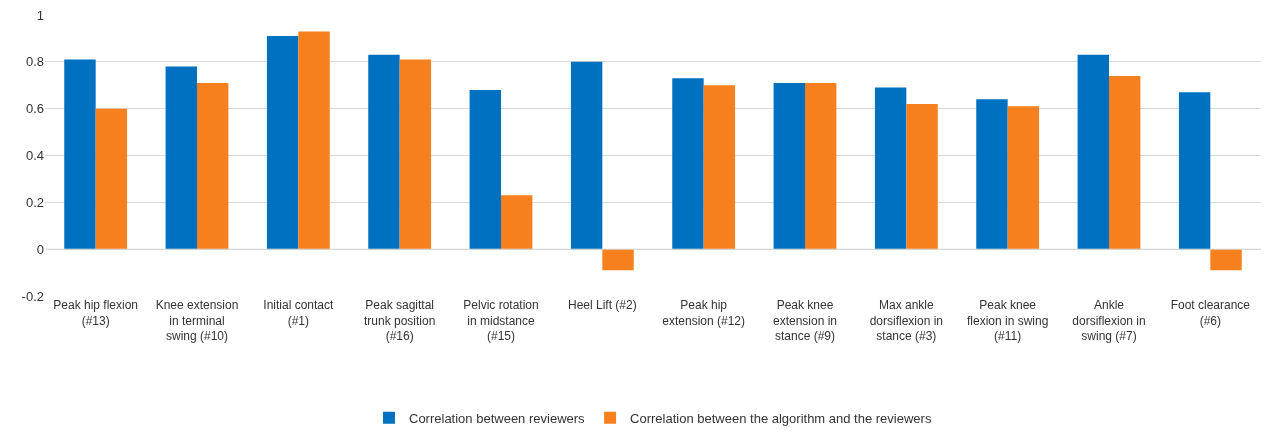 This screenshot has height=445, width=1276. Describe the element at coordinates (96, 313) in the screenshot. I see `x-tick-label: Peak hip flexion (#13)` at that location.